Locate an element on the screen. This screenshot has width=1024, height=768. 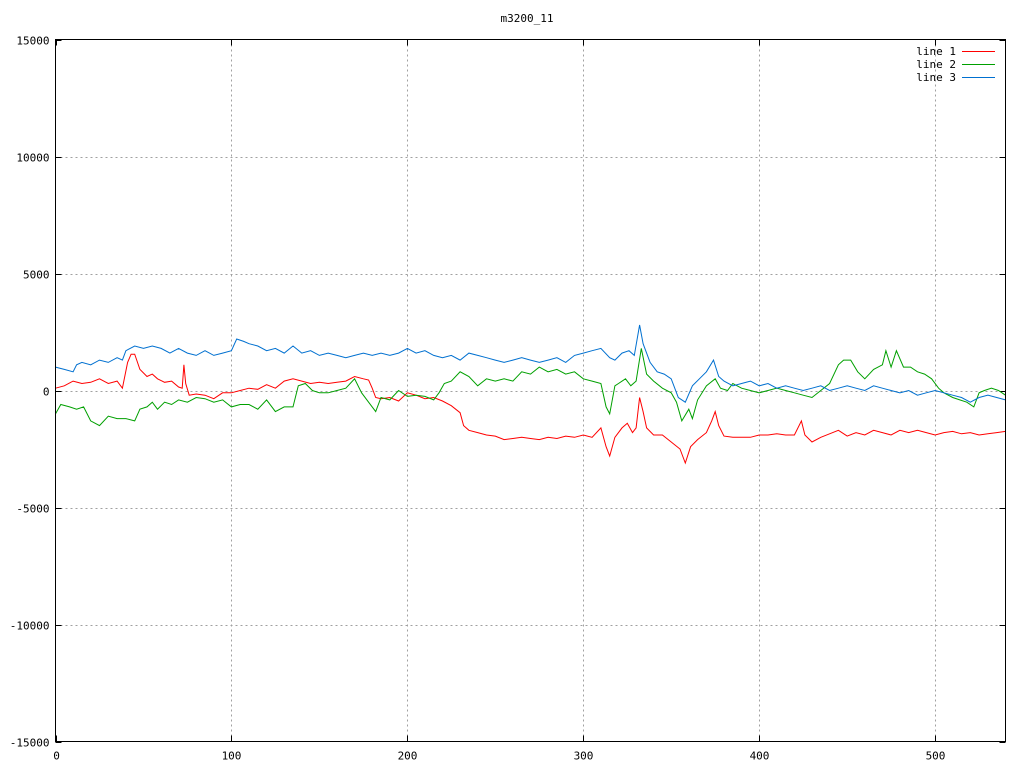
legend-label-1: line 1 is located at coordinates (936, 51).